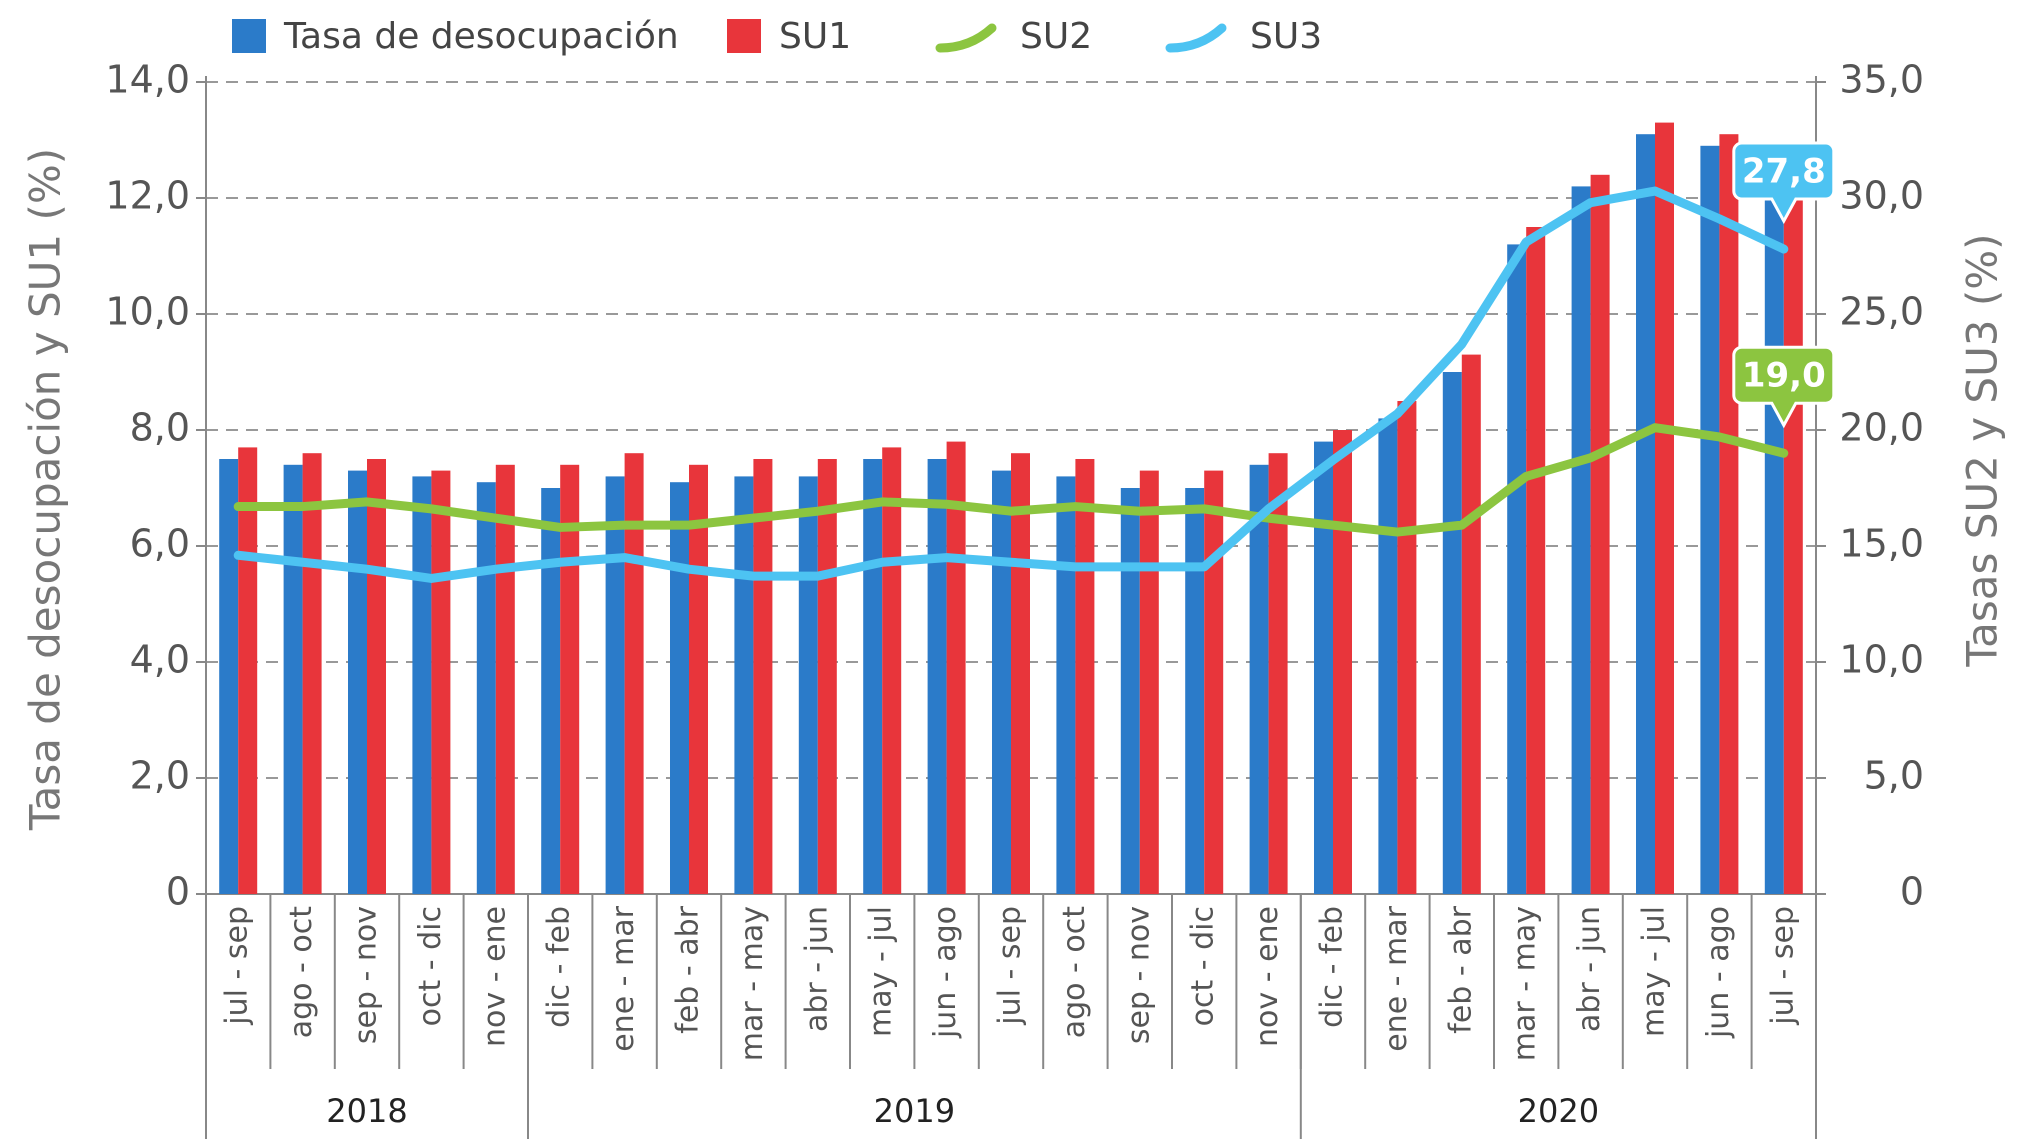  What do you see at coordinates (815, 36) in the screenshot?
I see `legend-label: SU1` at bounding box center [815, 36].